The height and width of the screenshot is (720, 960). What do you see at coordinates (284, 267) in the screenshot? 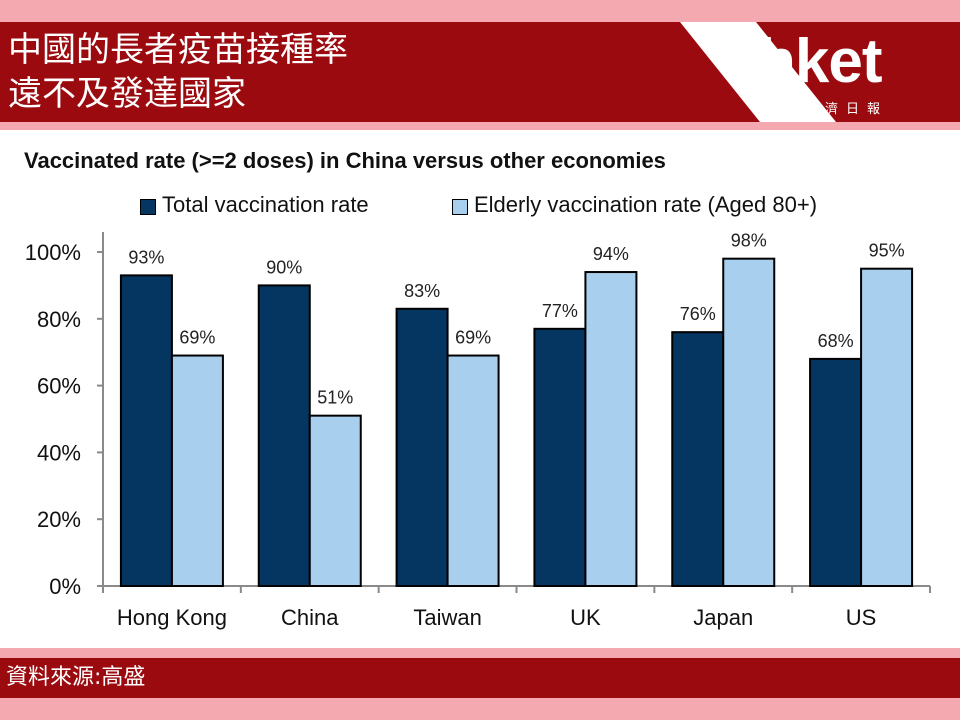
I see `data-label-total: 90%` at bounding box center [284, 267].